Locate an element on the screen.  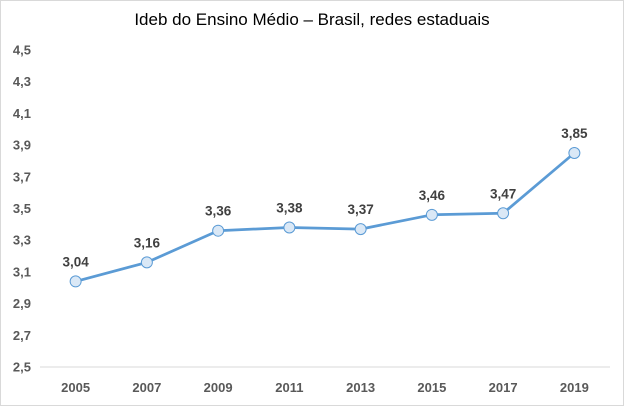
x-tick-label: 2009 is located at coordinates (218, 387).